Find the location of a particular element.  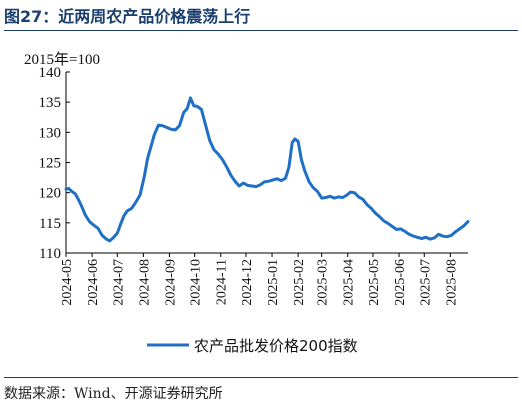

x-tick-label: 2024-11 is located at coordinates (222, 282).